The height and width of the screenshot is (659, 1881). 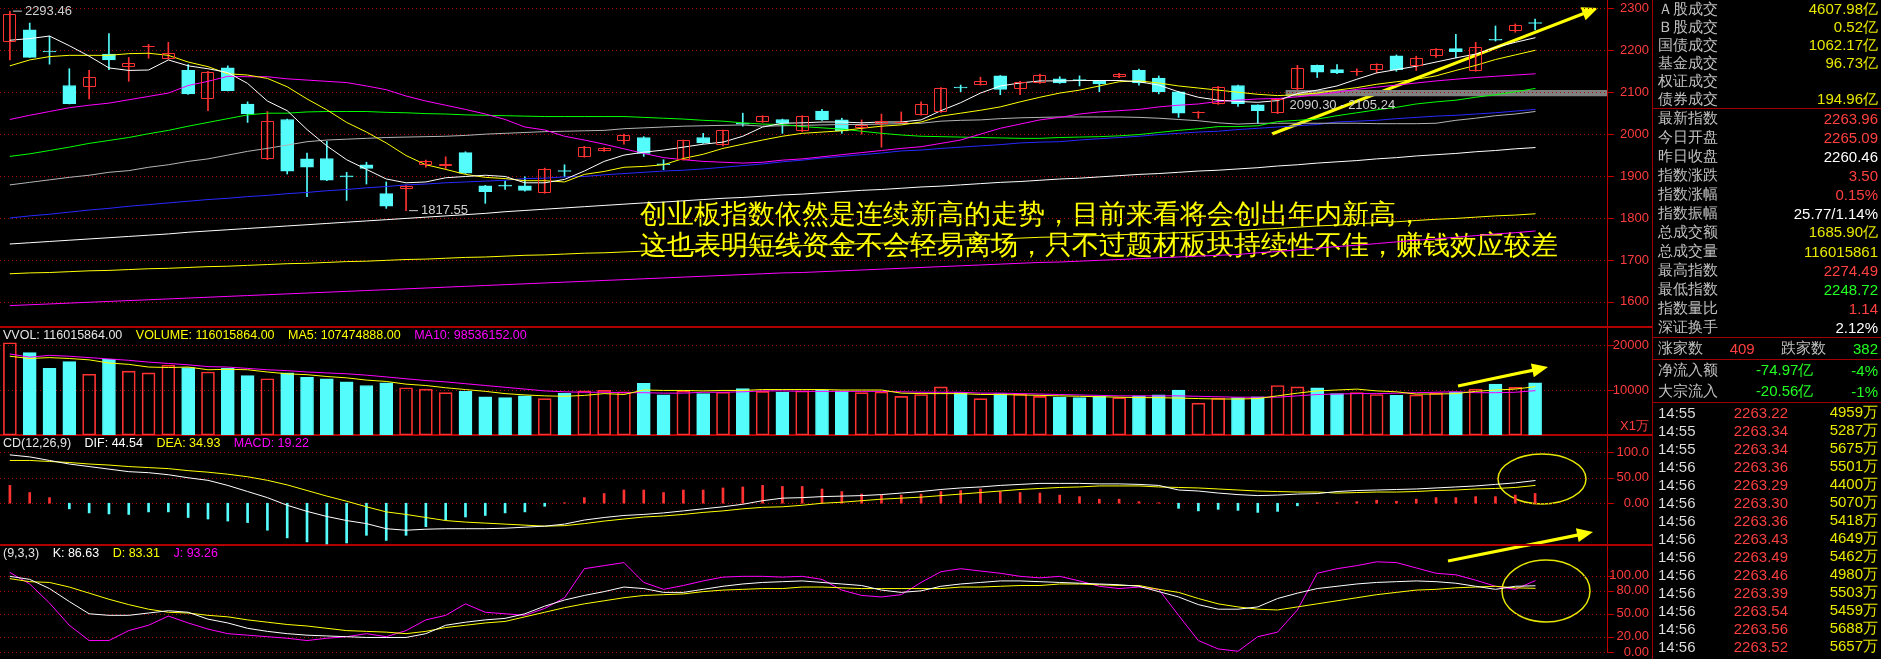 I want to click on text: 权证成交, so click(x=1688, y=81).